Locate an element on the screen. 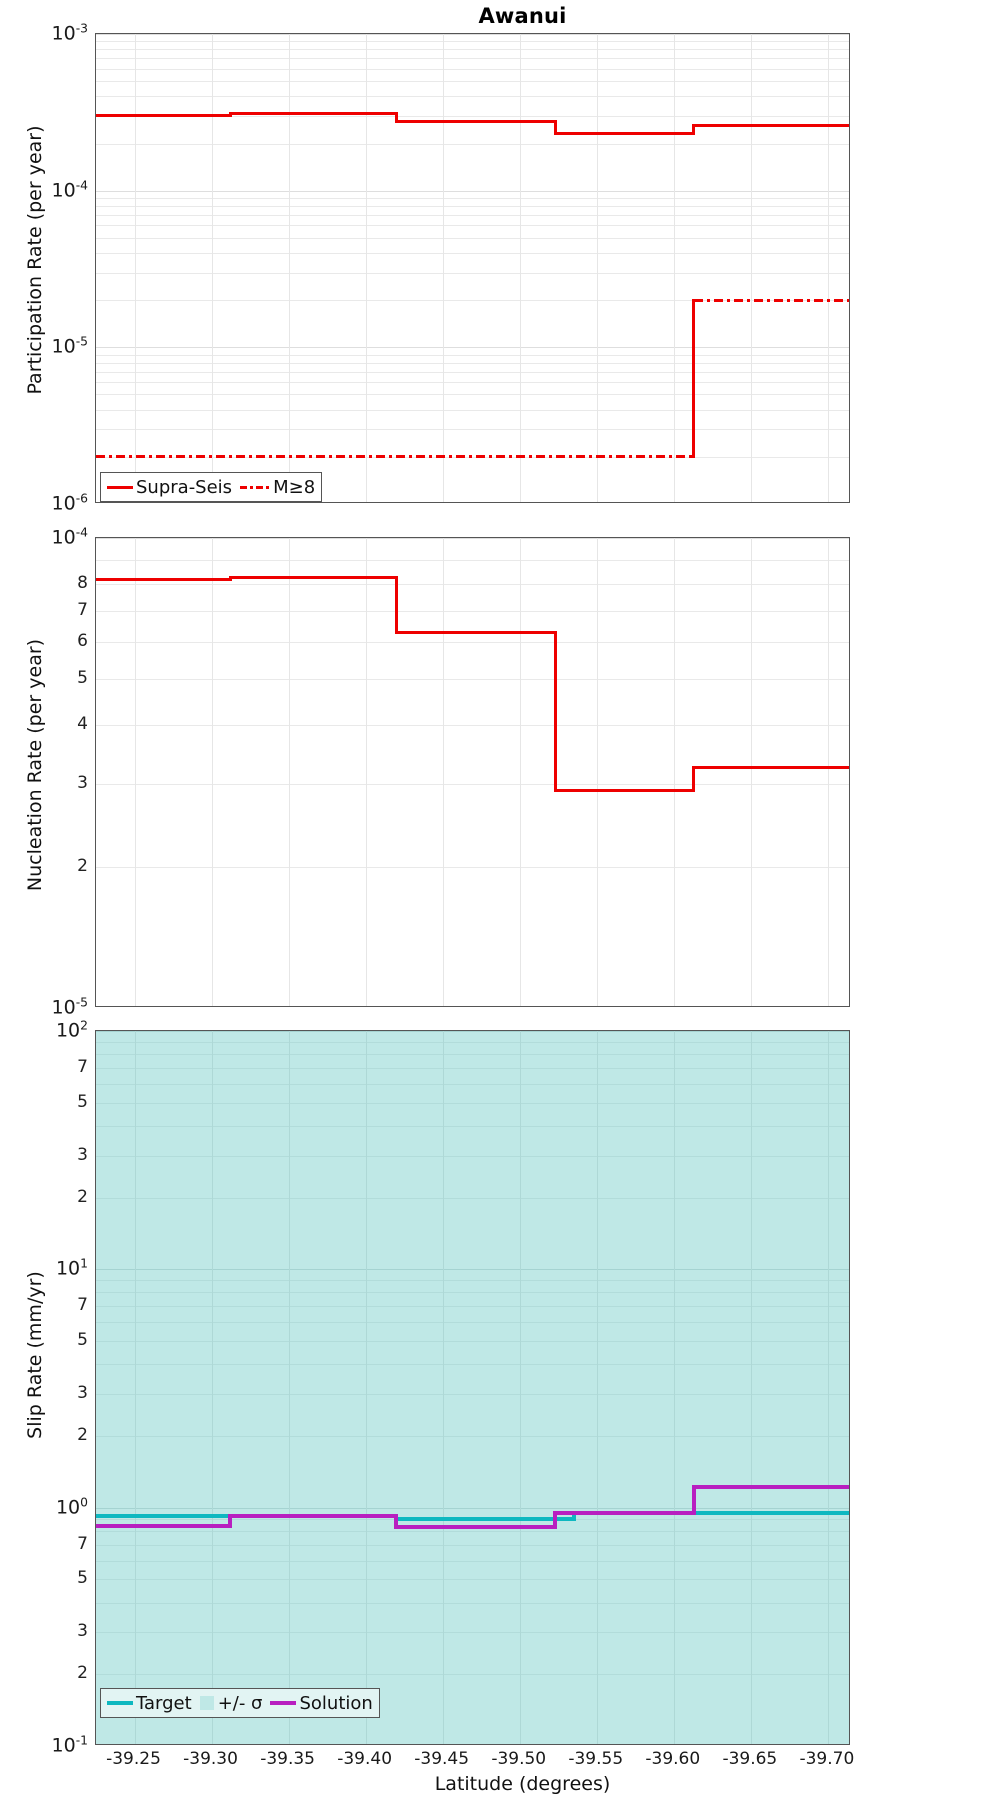 The image size is (1000, 1800). panel3-legend: Target +/- σ Solution is located at coordinates (240, 1703).